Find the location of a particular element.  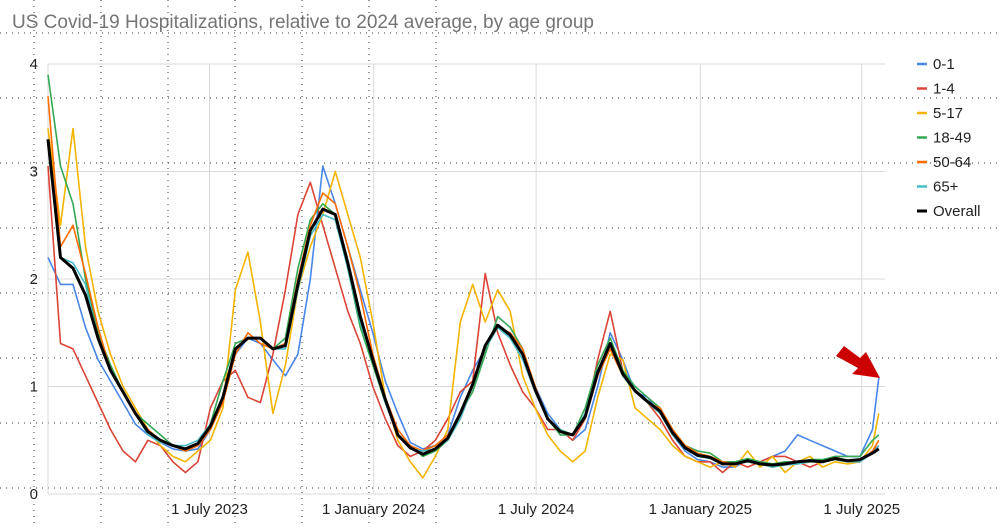

y-tick-label: 4 is located at coordinates (34, 64).